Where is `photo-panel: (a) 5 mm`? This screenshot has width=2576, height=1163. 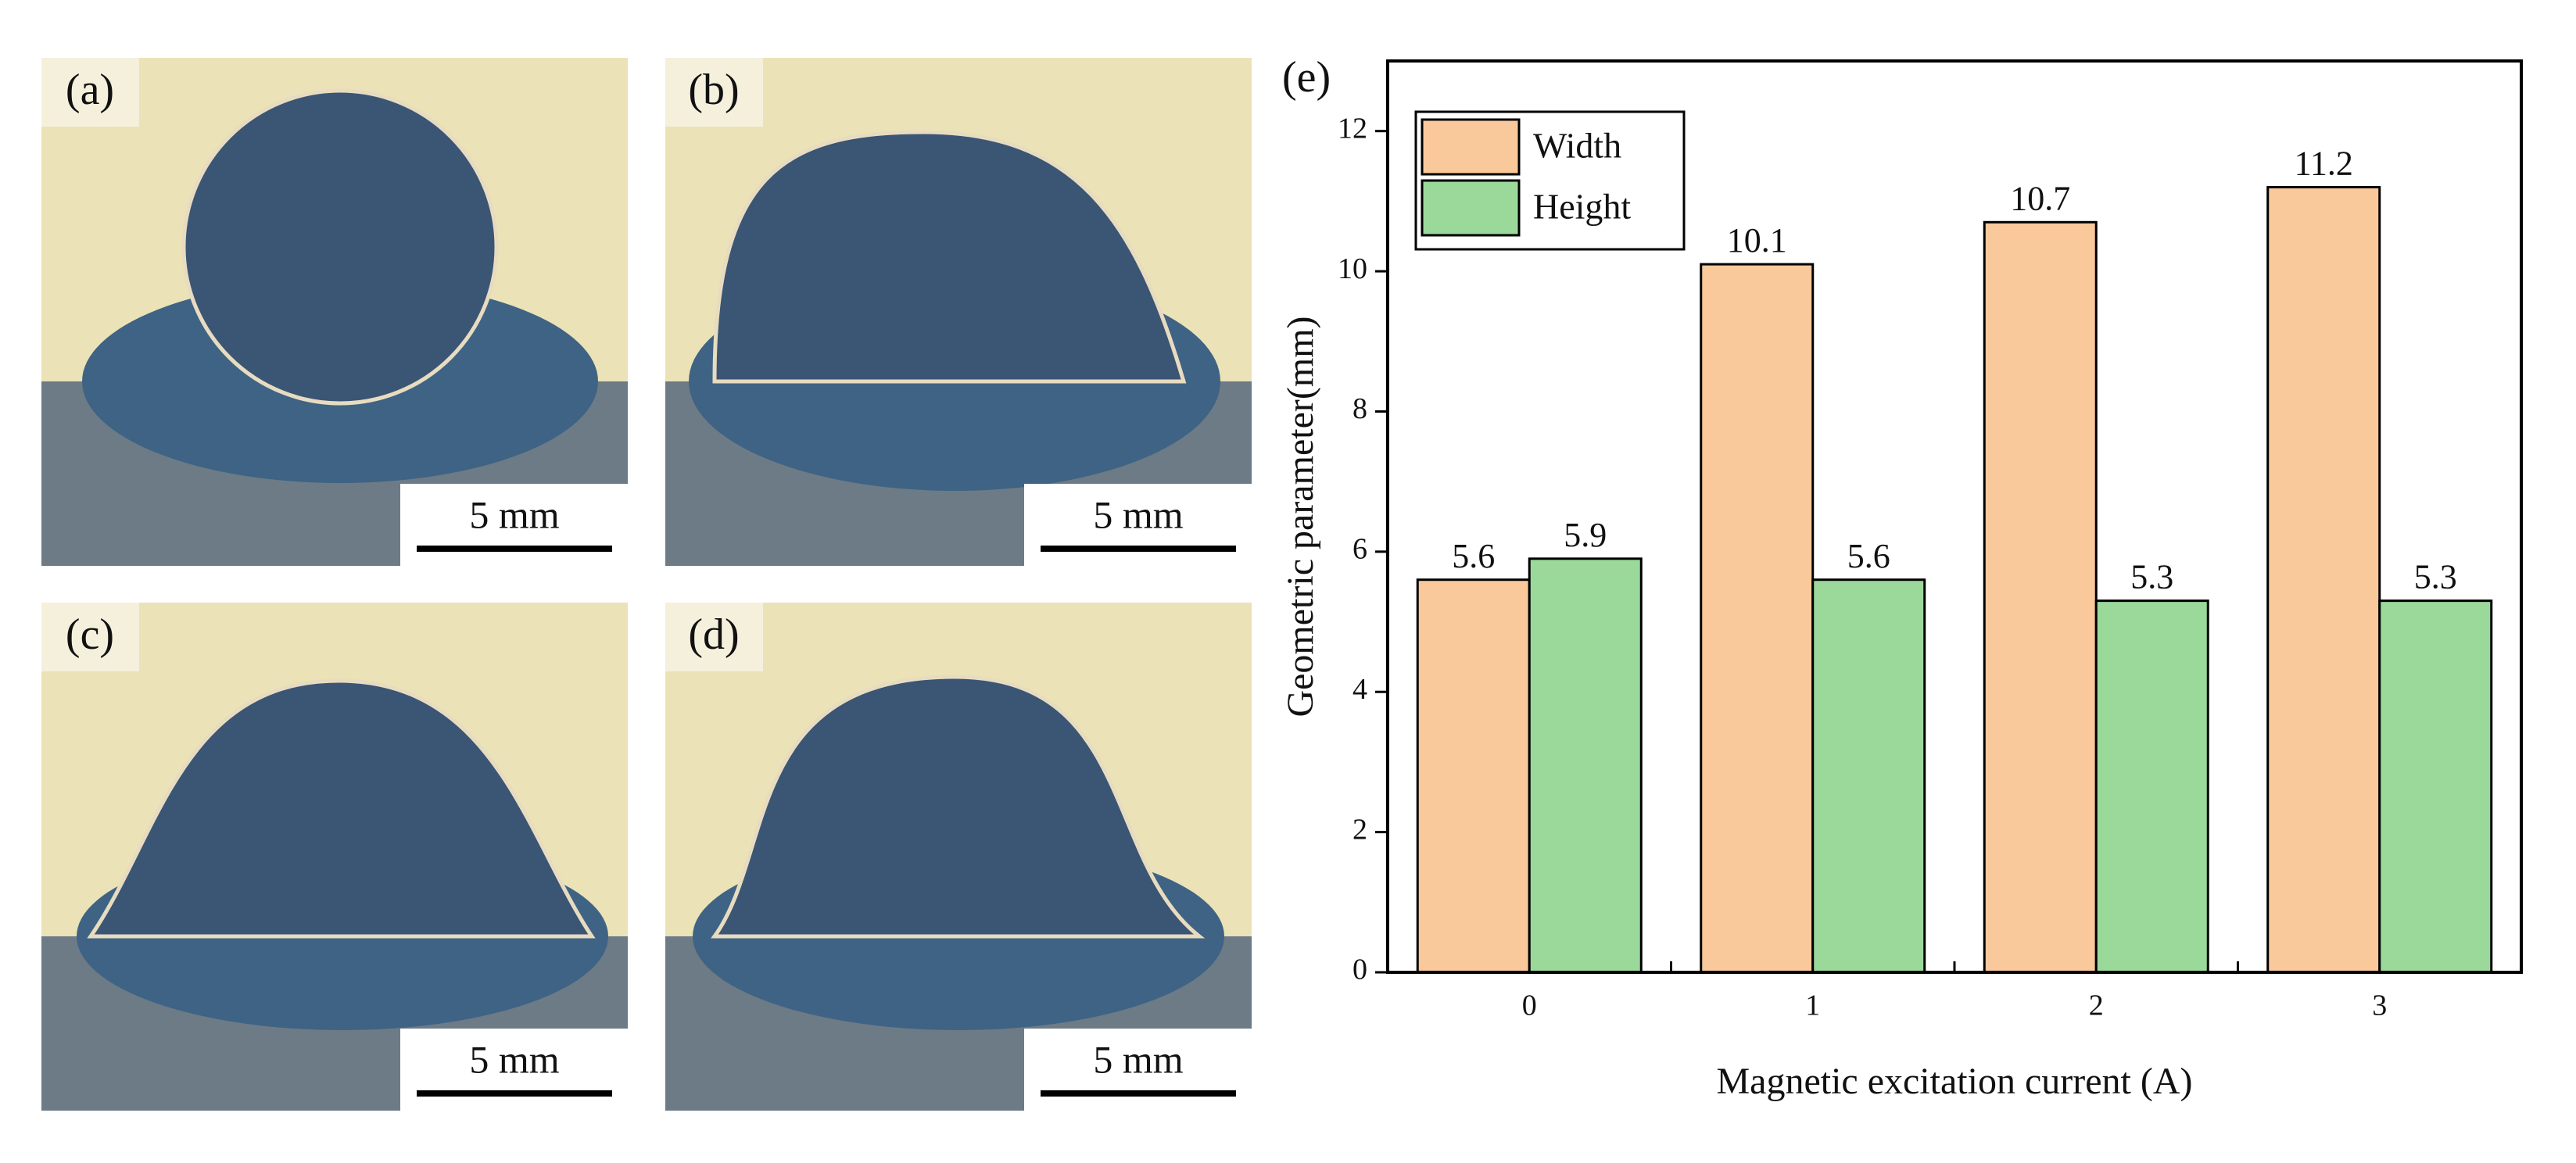
photo-panel: (a) 5 mm is located at coordinates (334, 312).